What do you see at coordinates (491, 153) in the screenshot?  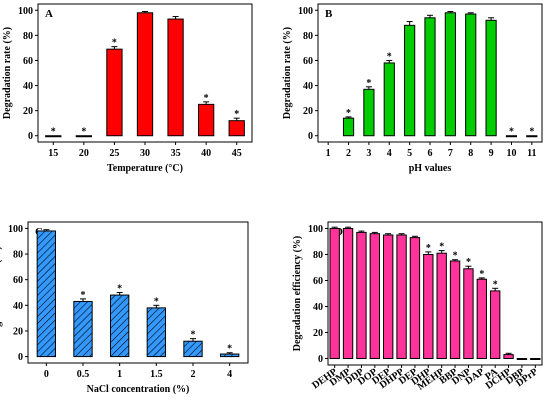 I see `x-tick-label: 9` at bounding box center [491, 153].